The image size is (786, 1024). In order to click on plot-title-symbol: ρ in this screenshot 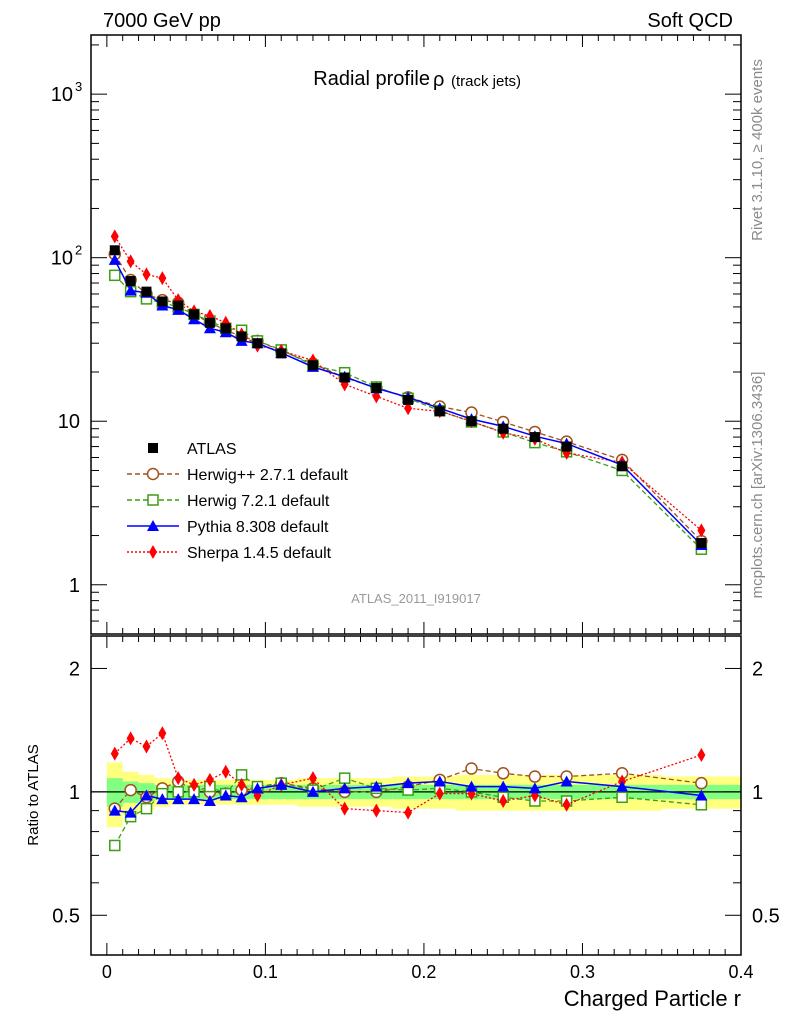, I will do `click(438, 80)`.